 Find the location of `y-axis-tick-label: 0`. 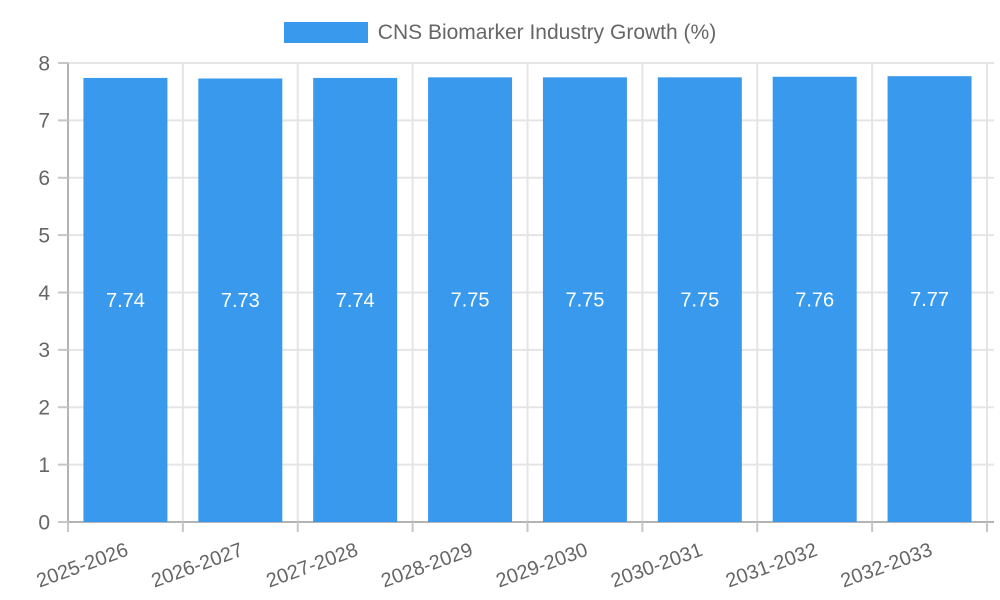

y-axis-tick-label: 0 is located at coordinates (44, 522).